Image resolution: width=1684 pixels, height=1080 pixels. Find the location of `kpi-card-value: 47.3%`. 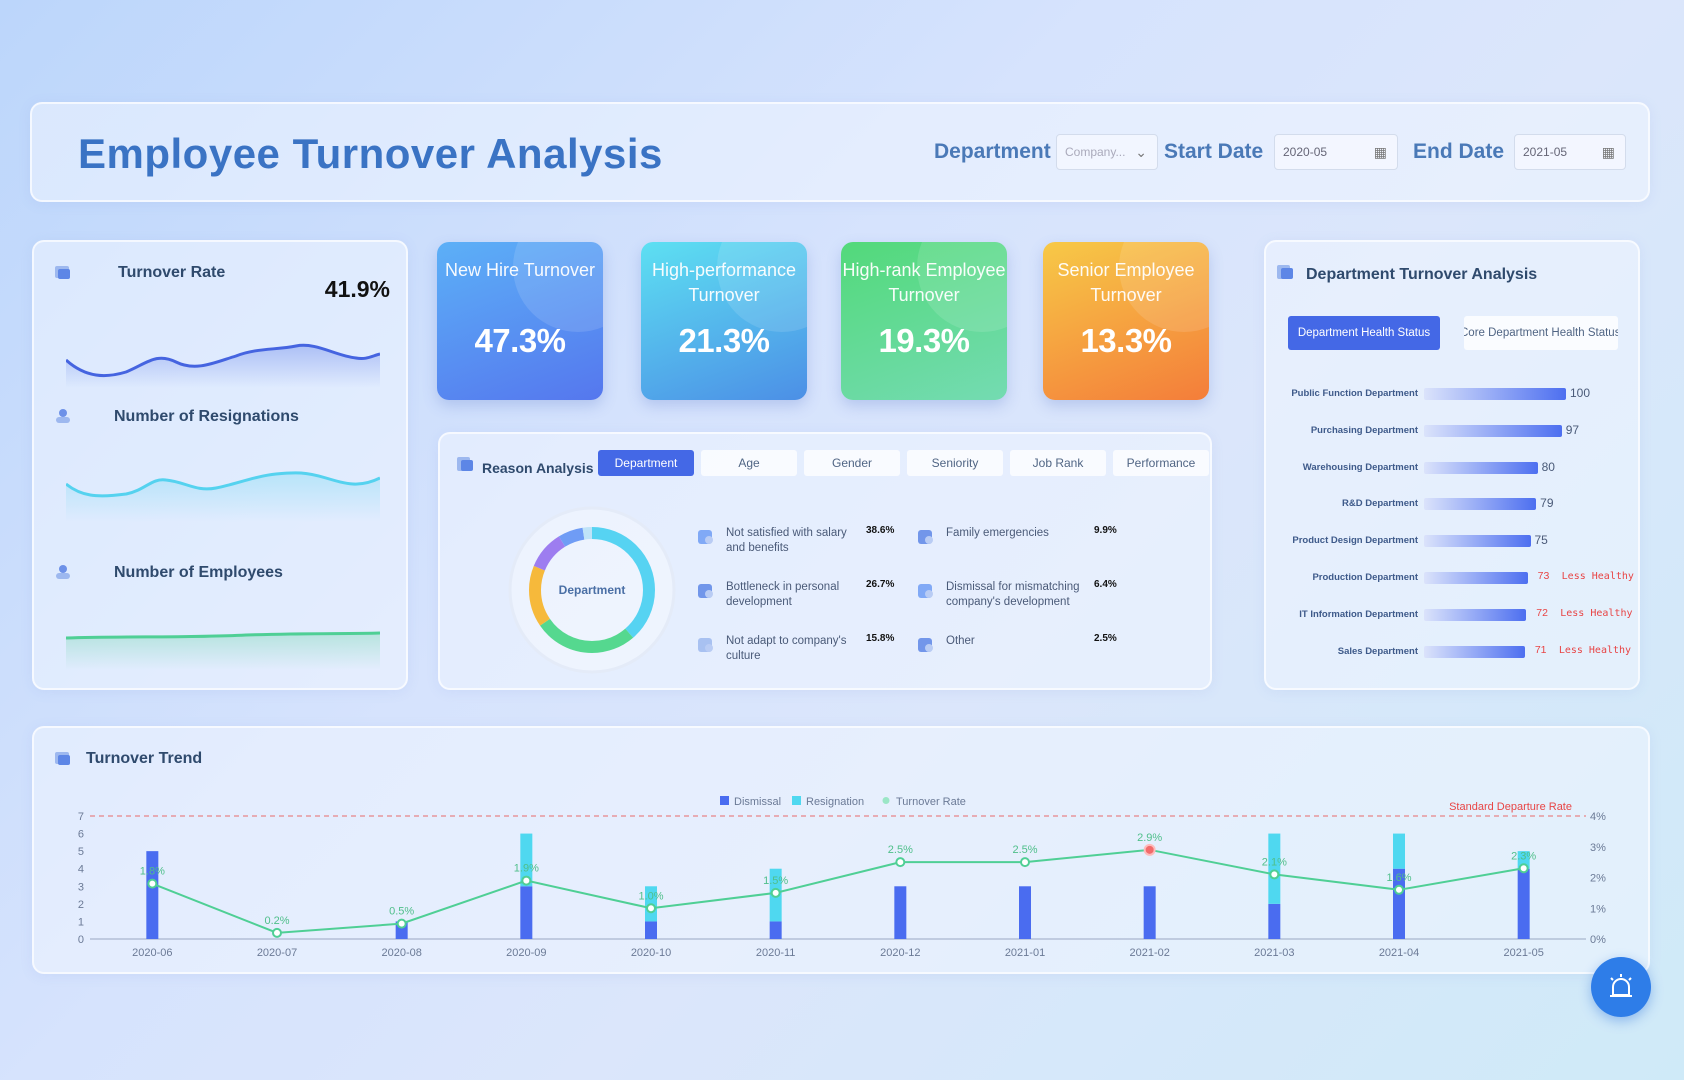

kpi-card-value: 47.3% is located at coordinates (520, 340).